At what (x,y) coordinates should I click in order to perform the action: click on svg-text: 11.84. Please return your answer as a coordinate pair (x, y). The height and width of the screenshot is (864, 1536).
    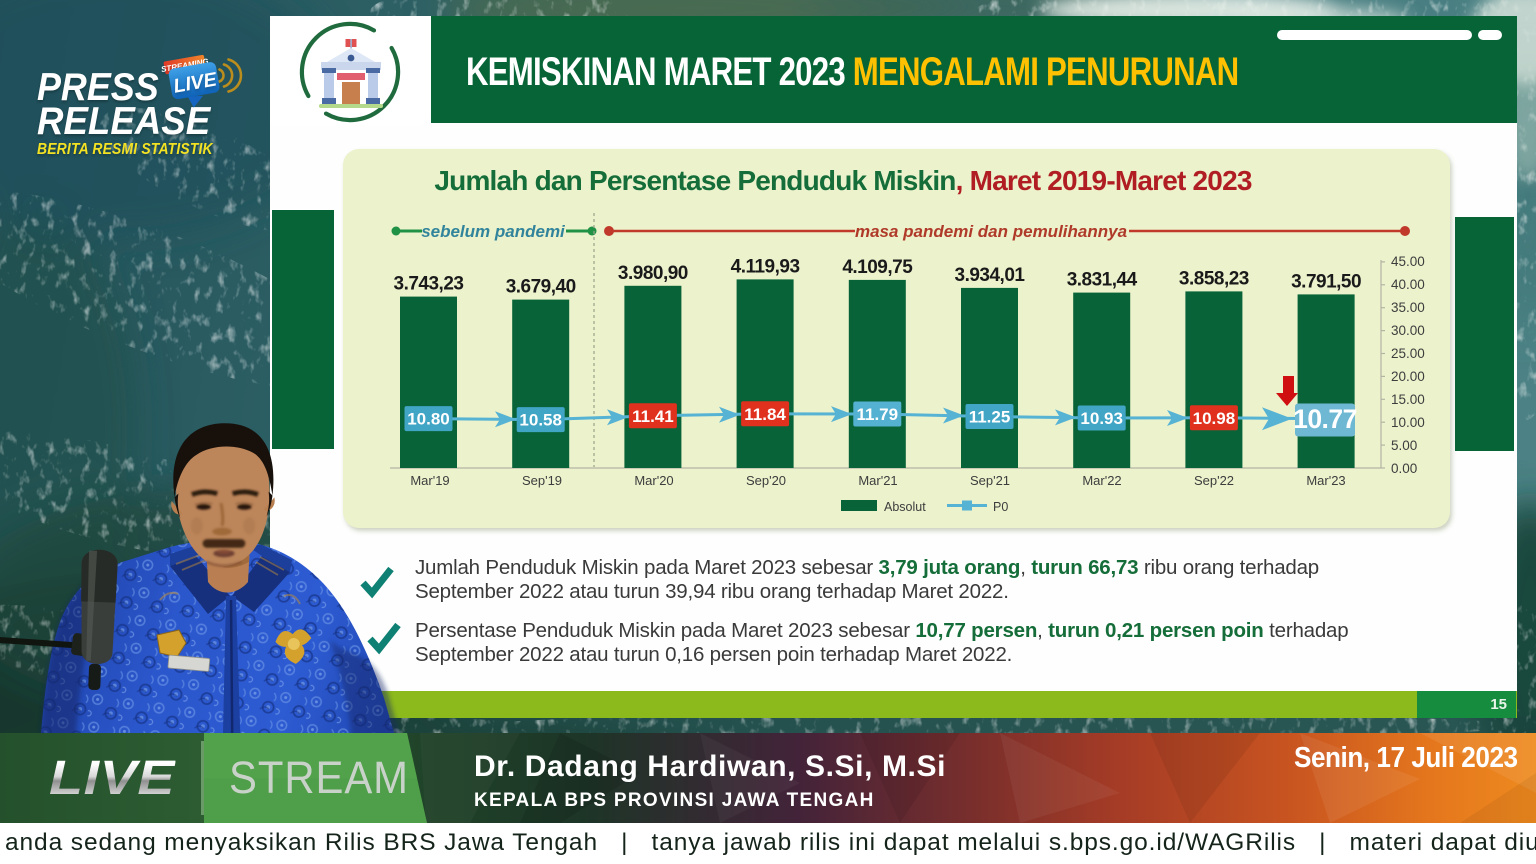
    Looking at the image, I should click on (765, 414).